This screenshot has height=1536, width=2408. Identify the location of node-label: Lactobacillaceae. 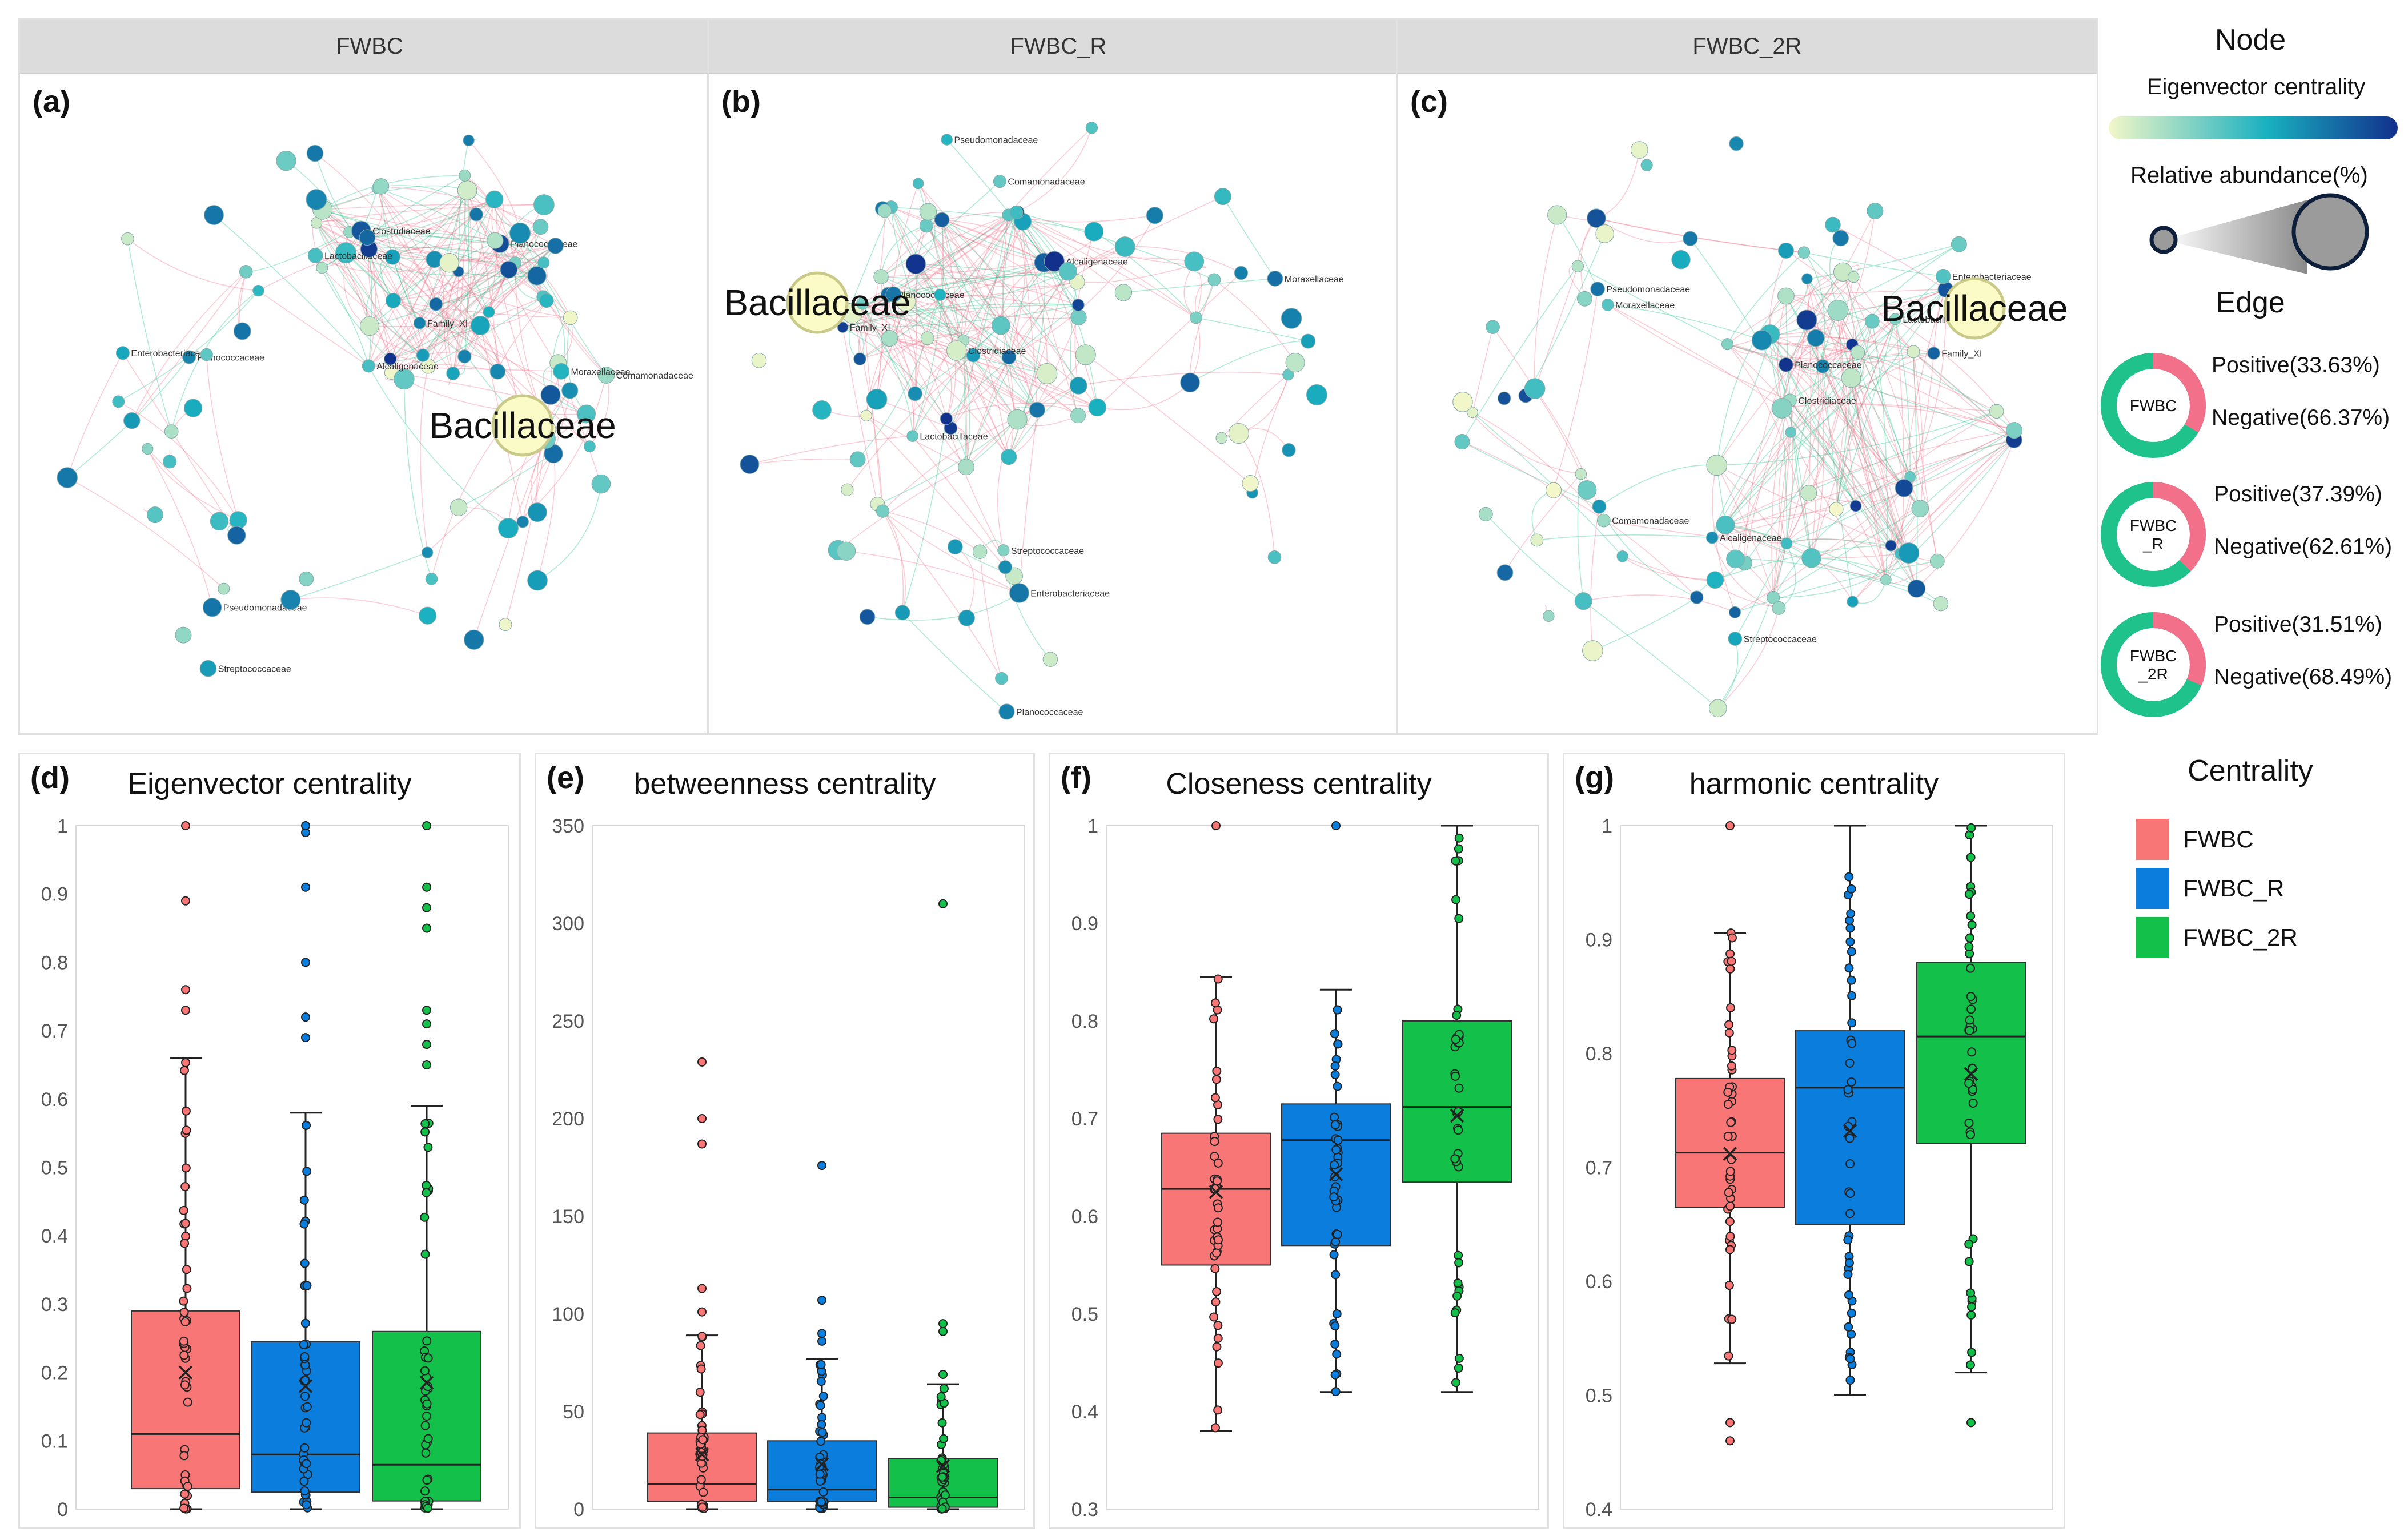
(358, 256).